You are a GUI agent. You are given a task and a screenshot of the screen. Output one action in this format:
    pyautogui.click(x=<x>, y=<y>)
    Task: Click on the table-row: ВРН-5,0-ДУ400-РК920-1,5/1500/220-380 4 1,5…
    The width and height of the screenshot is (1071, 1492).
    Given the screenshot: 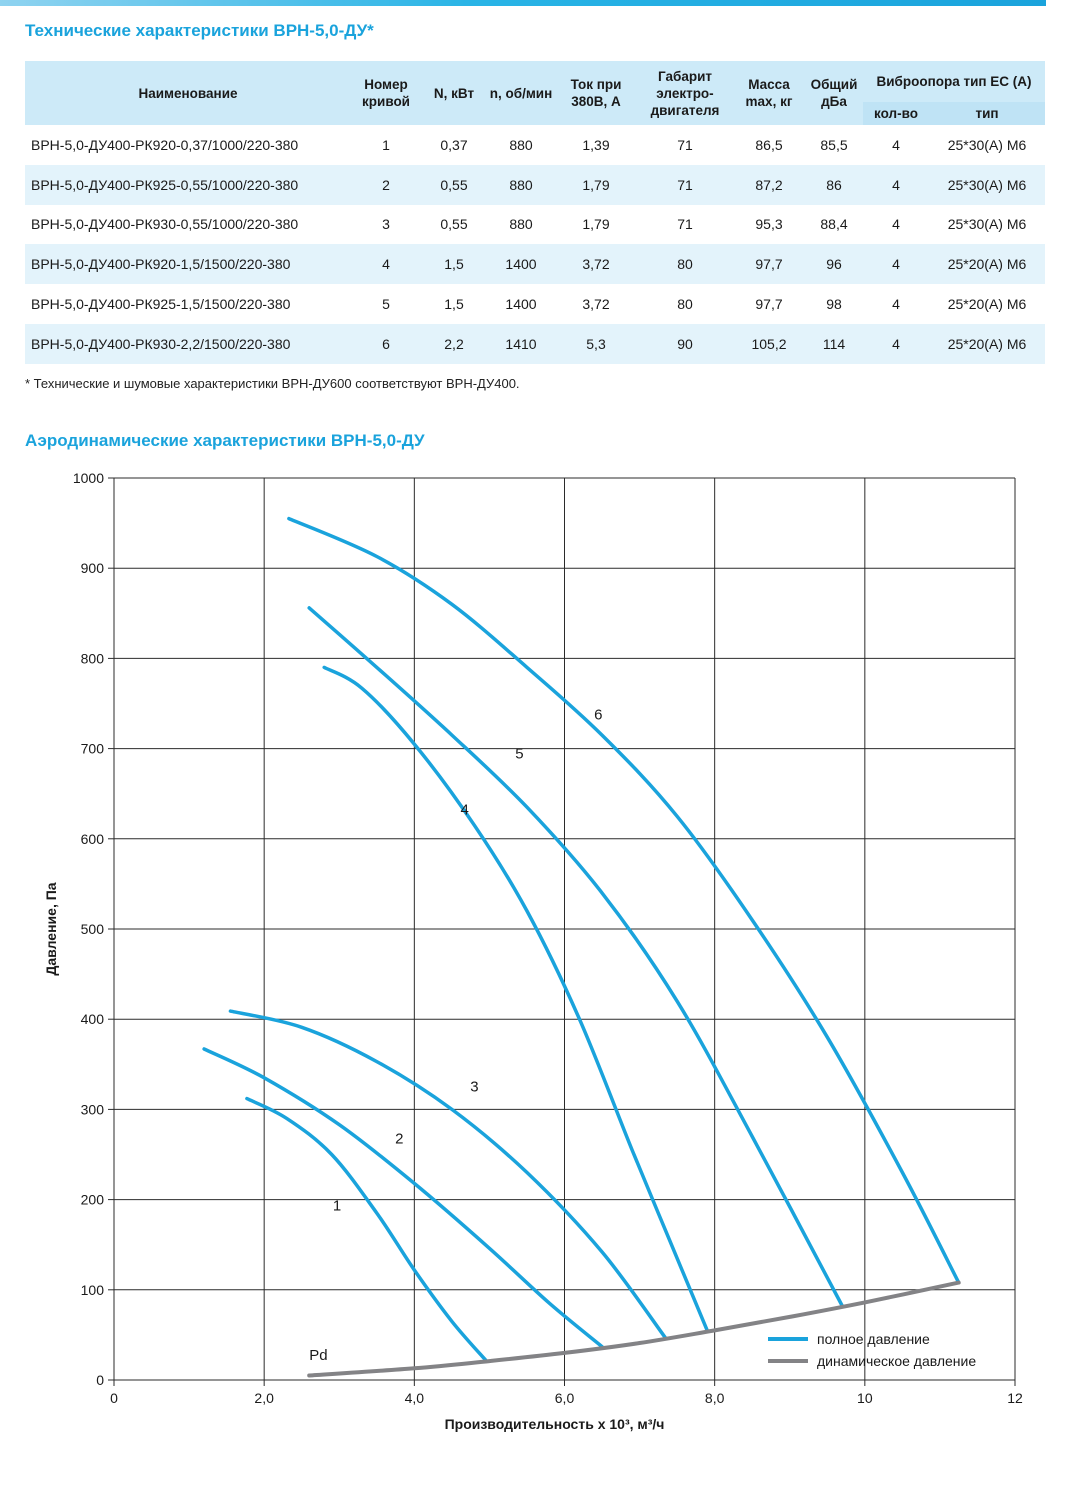 What is the action you would take?
    pyautogui.click(x=535, y=264)
    